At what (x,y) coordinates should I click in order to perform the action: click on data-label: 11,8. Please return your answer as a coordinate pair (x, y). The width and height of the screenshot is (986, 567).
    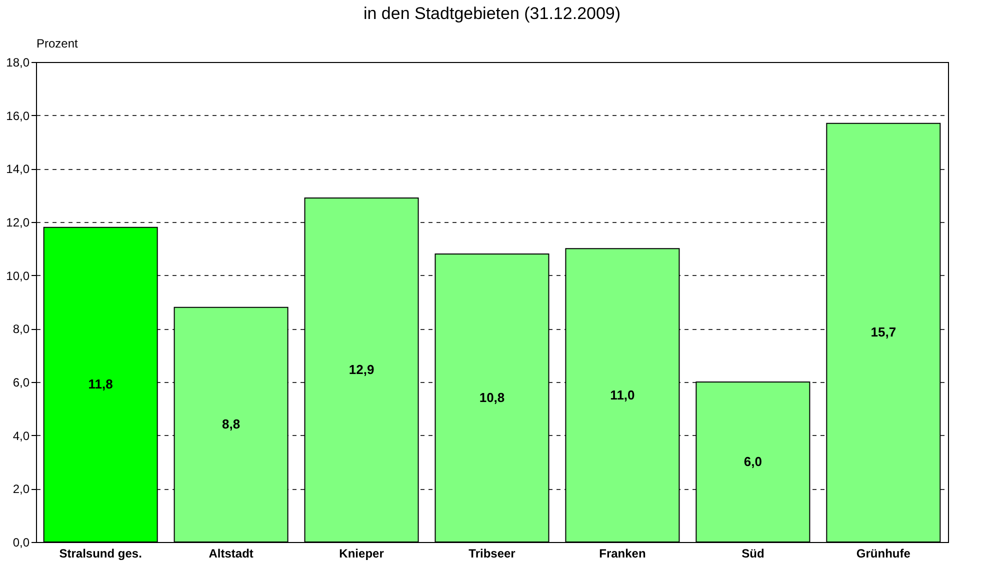
    Looking at the image, I should click on (100, 384).